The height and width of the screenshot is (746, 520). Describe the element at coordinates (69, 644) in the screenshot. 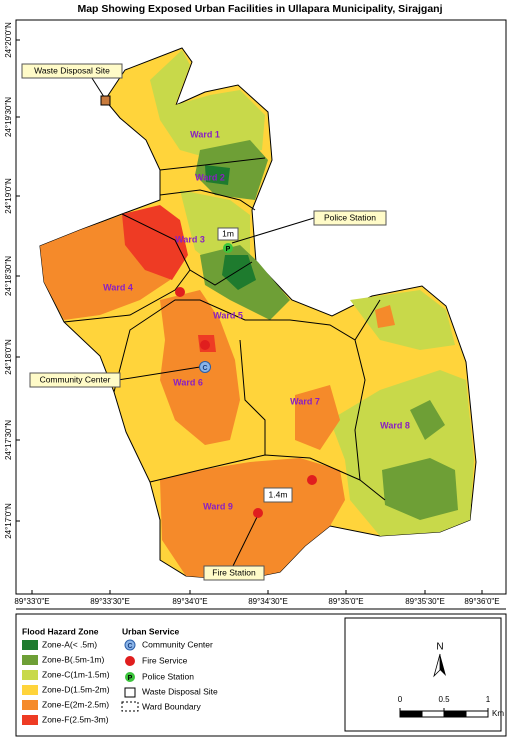

I see `legend-label: Zone-A(< .5m)` at that location.